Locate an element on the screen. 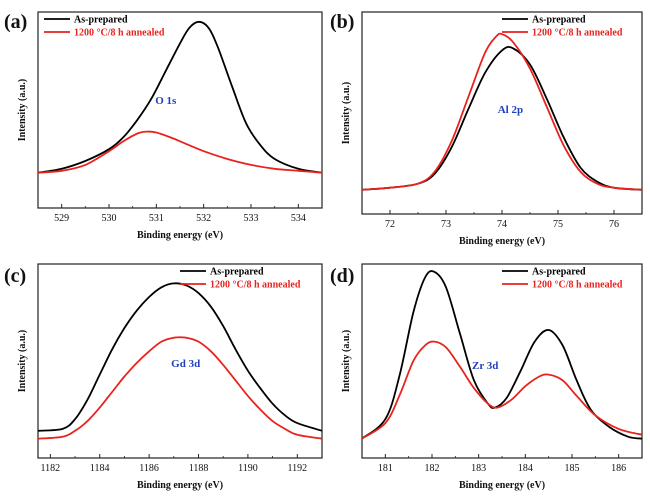 Image resolution: width=650 pixels, height=503 pixels. series-line-b-annealed is located at coordinates (502, 111).